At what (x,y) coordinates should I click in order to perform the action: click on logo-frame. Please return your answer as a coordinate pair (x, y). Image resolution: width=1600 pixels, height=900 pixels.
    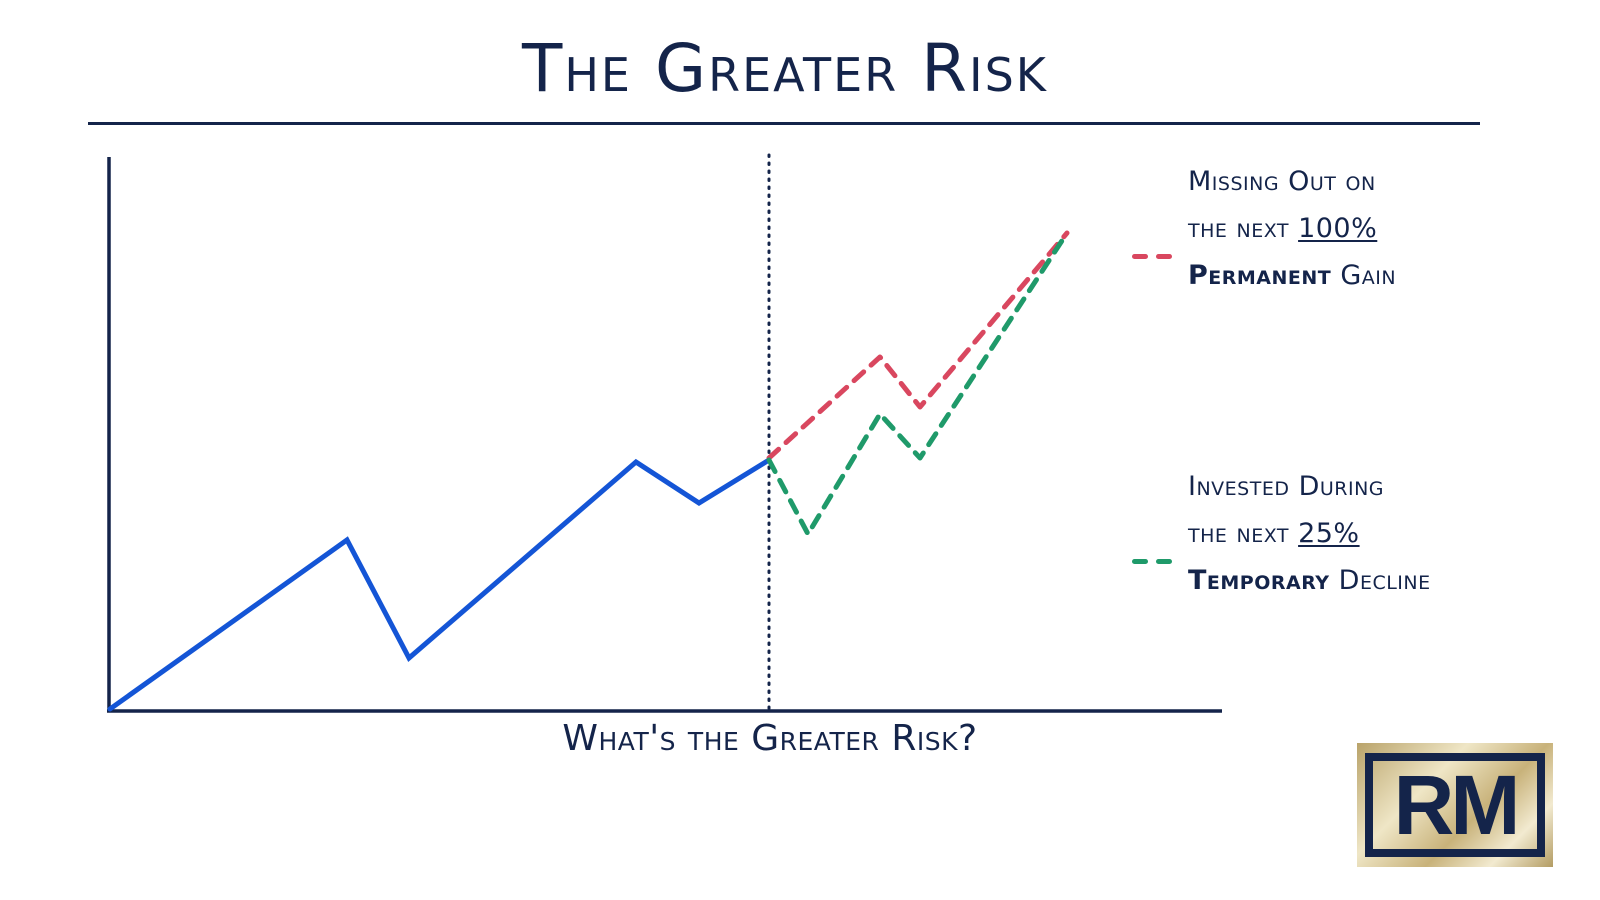
    Looking at the image, I should click on (1455, 805).